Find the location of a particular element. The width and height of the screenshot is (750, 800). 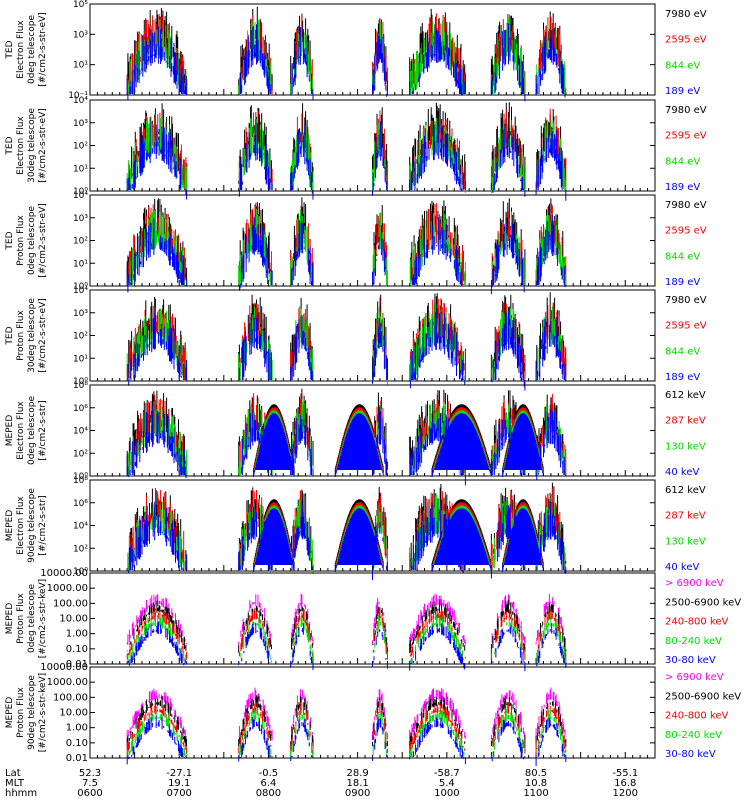

lat-value: -55.1 is located at coordinates (625, 773).